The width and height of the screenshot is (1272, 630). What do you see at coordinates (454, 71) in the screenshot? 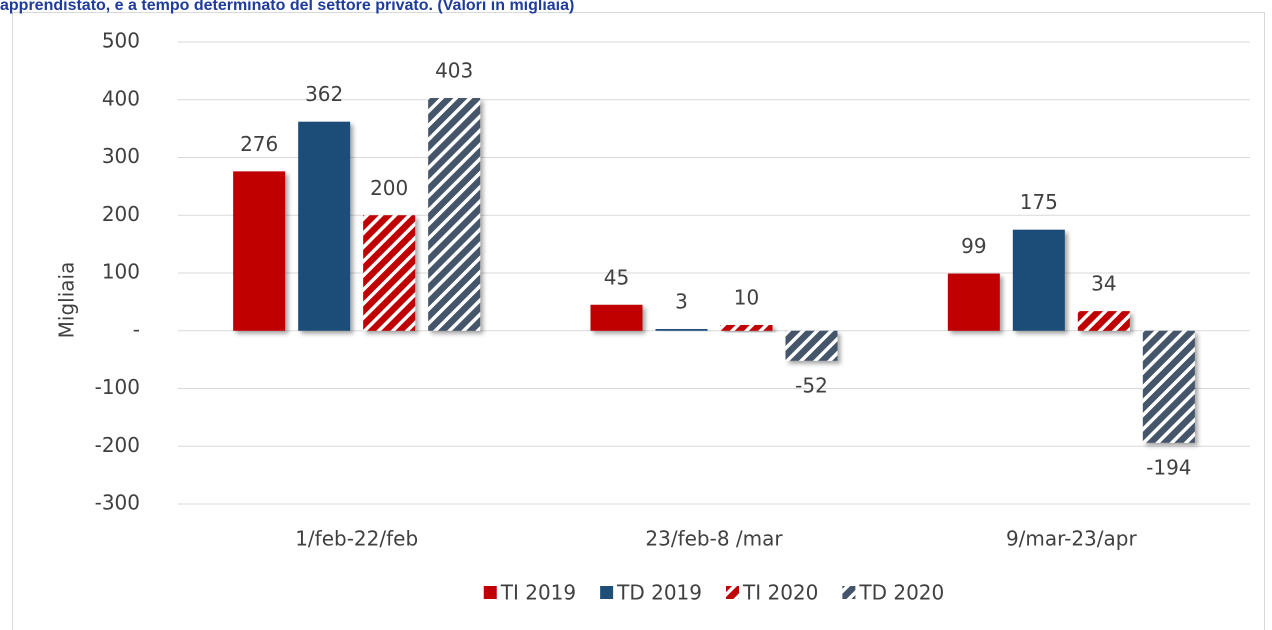
I see `data-label: 403` at bounding box center [454, 71].